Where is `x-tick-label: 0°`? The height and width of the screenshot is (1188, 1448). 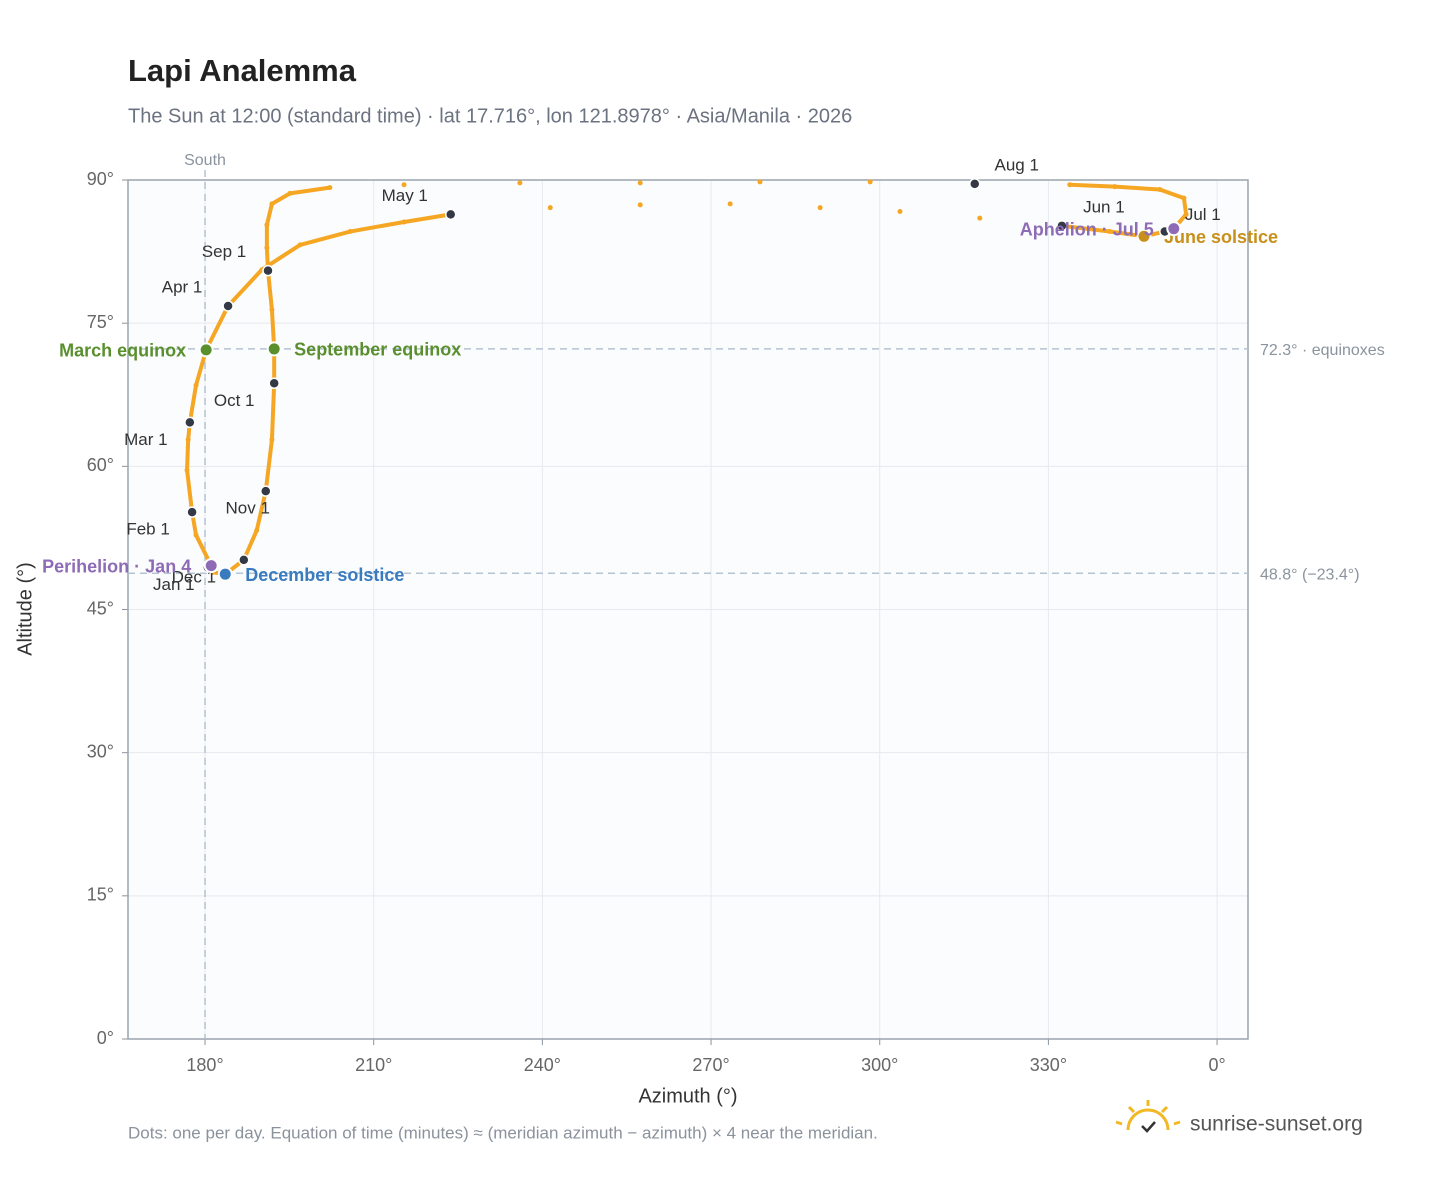 x-tick-label: 0° is located at coordinates (1216, 1065).